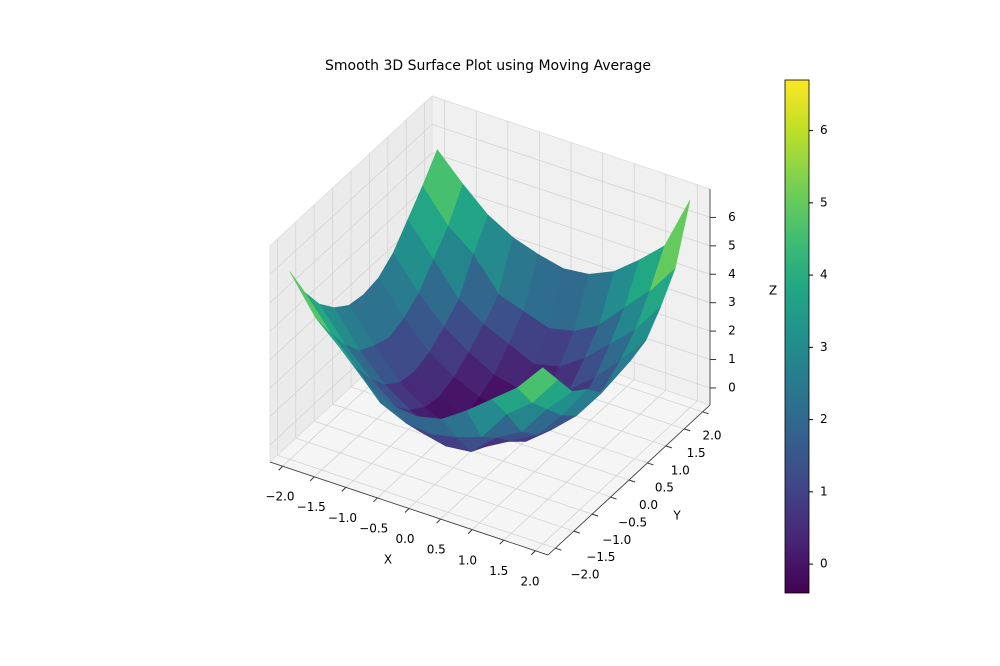  Describe the element at coordinates (648, 505) in the screenshot. I see `y-tick-label: 0.0` at that location.